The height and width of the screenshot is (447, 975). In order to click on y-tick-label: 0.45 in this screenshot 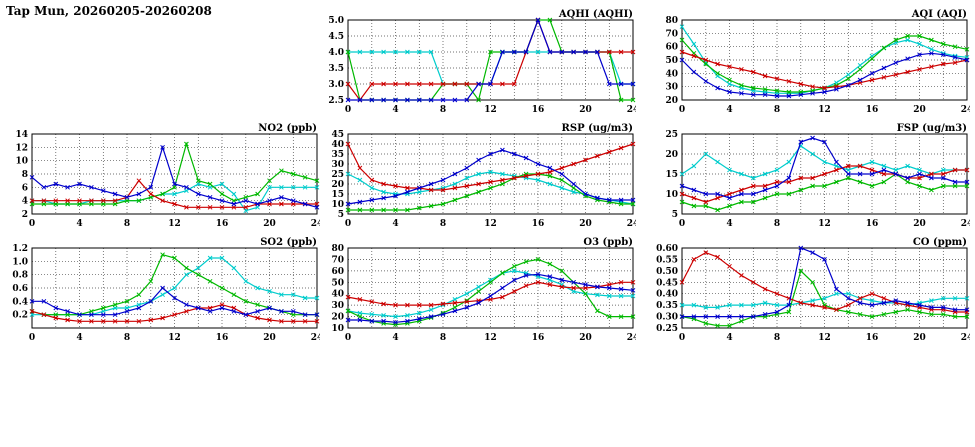, I will do `click(667, 283)`.